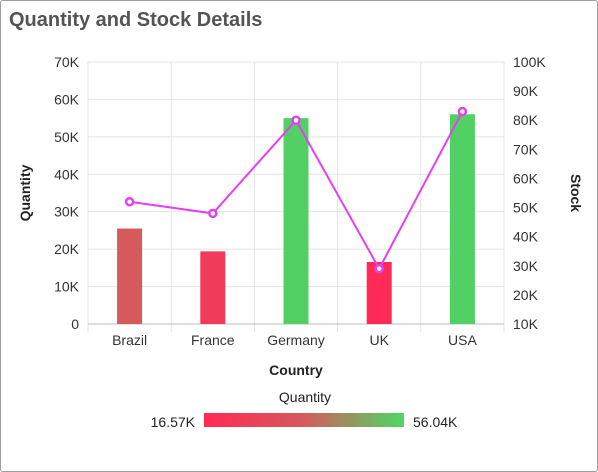  Describe the element at coordinates (67, 99) in the screenshot. I see `y-tick-label: 60K` at that location.